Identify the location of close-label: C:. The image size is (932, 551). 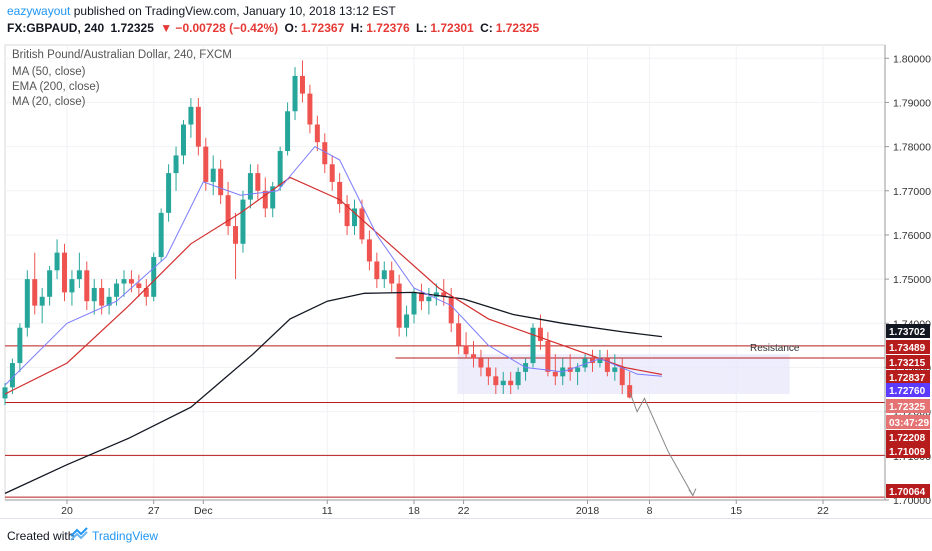
(486, 28).